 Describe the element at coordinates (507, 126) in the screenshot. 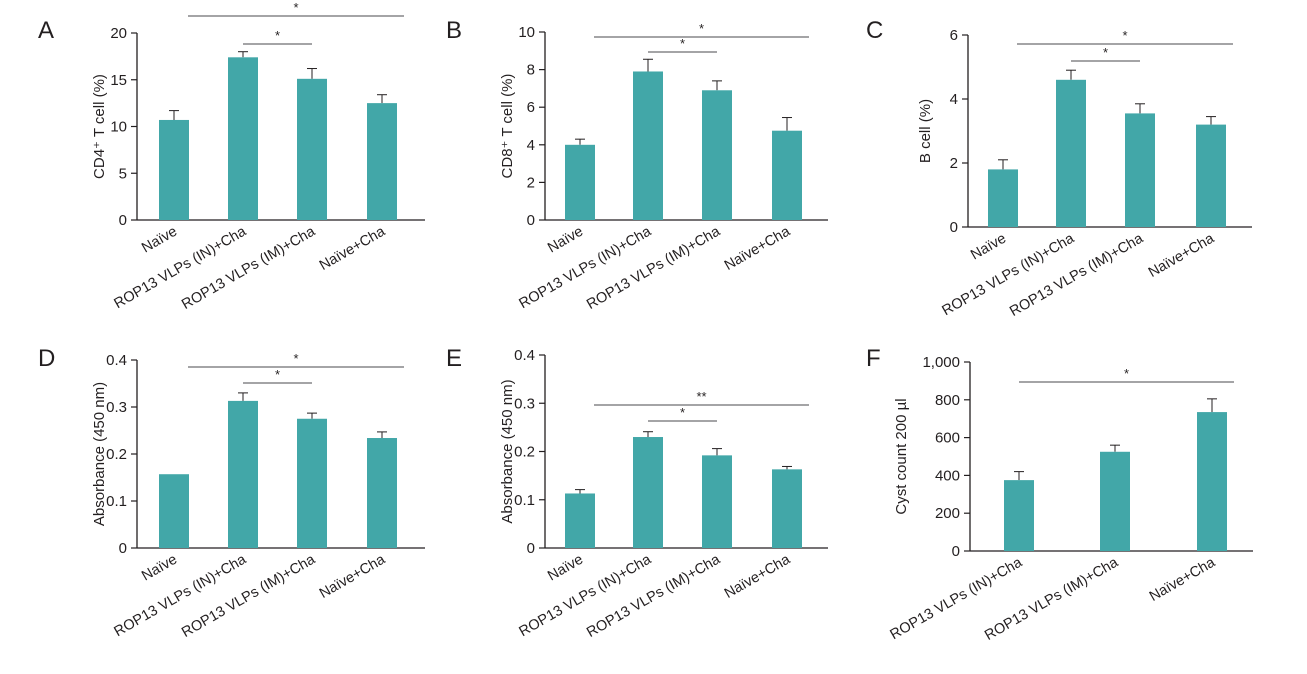

I see `y-axis-label: CD8⁺ T cell (%)` at that location.